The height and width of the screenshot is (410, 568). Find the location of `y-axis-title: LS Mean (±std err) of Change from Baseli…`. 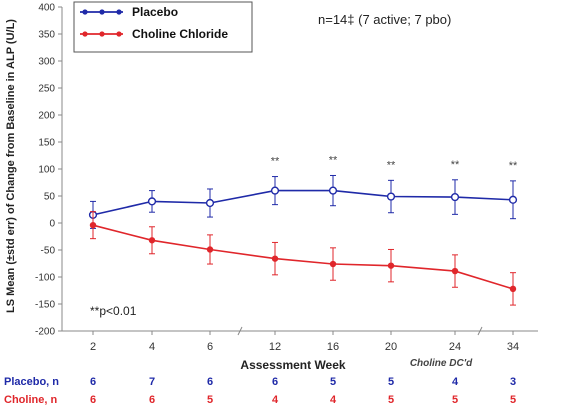

y-axis-title: LS Mean (±std err) of Change from Baseli… is located at coordinates (11, 166).